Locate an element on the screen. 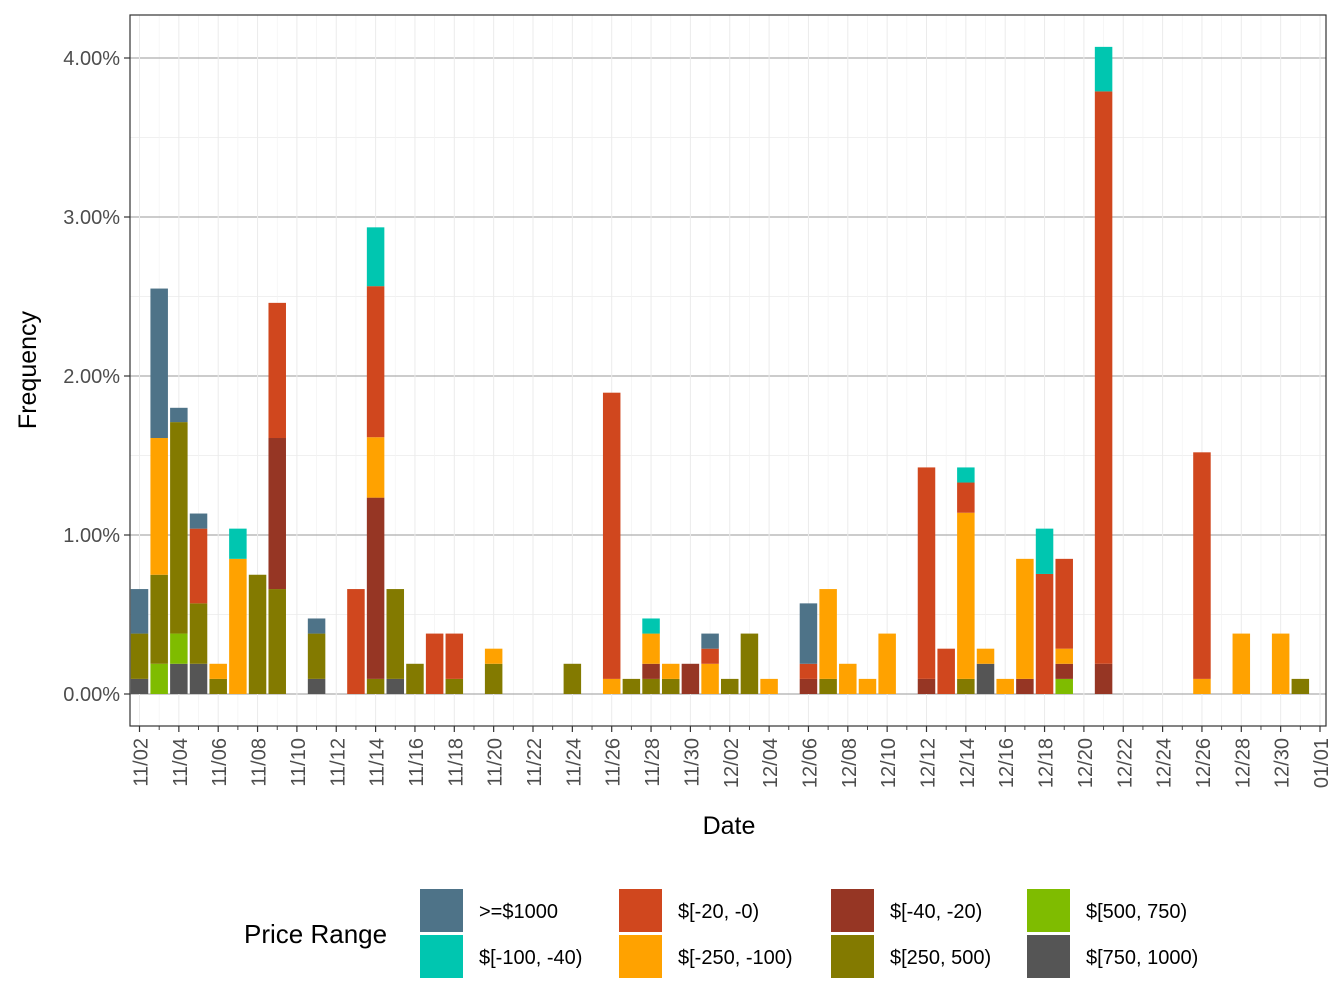  x-tick-label: 12/08 is located at coordinates (850, 763).